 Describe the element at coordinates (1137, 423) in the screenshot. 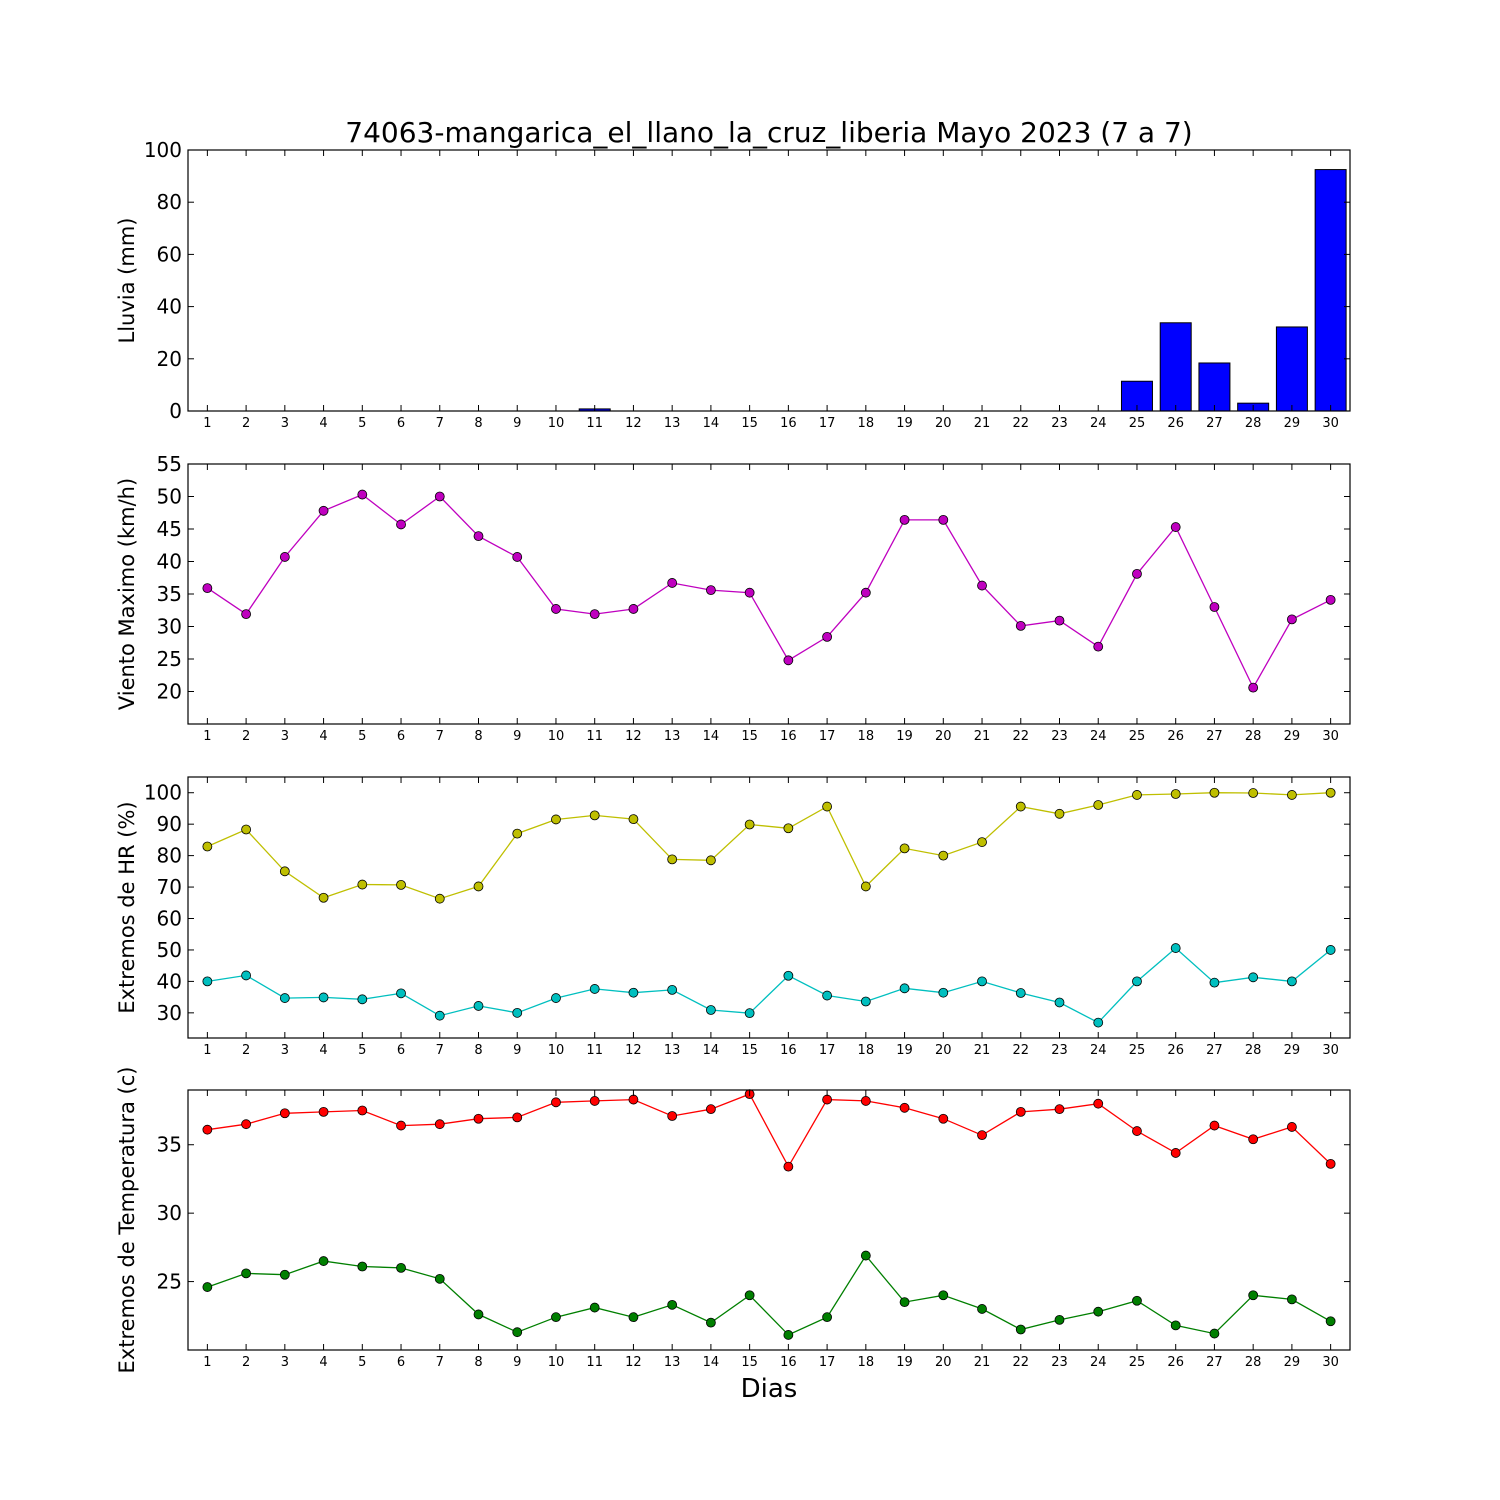

I see `rain-xtick-label: 25` at that location.